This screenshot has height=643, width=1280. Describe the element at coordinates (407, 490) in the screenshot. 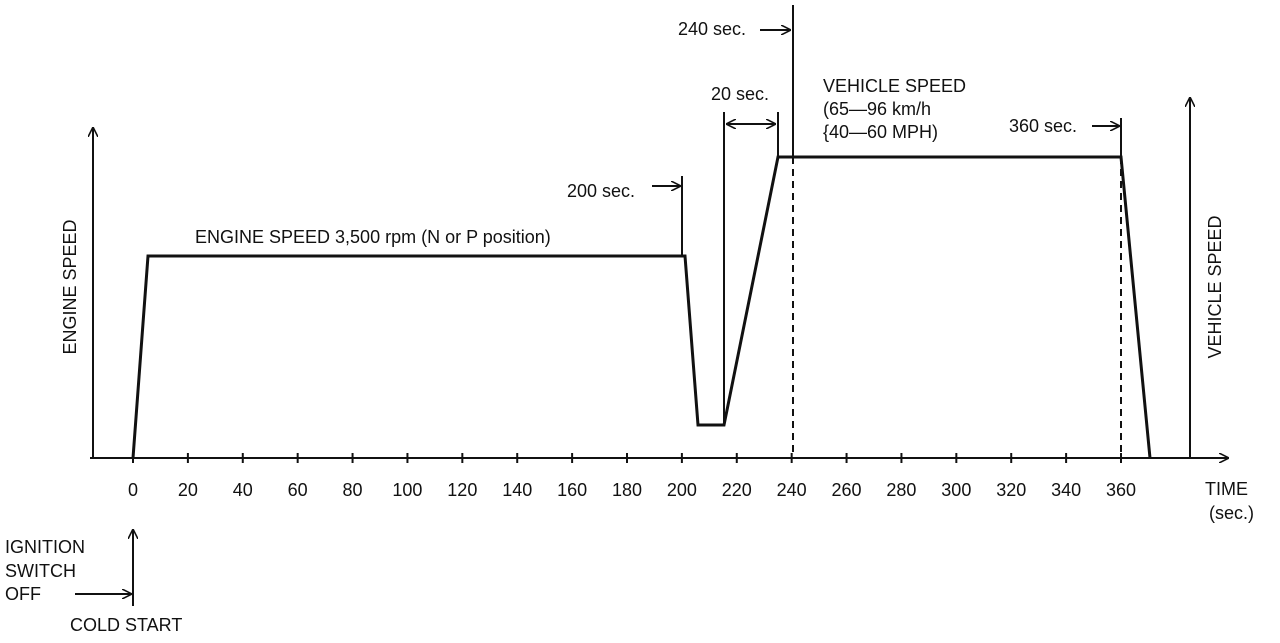

I see `x-tick-label: 100` at that location.